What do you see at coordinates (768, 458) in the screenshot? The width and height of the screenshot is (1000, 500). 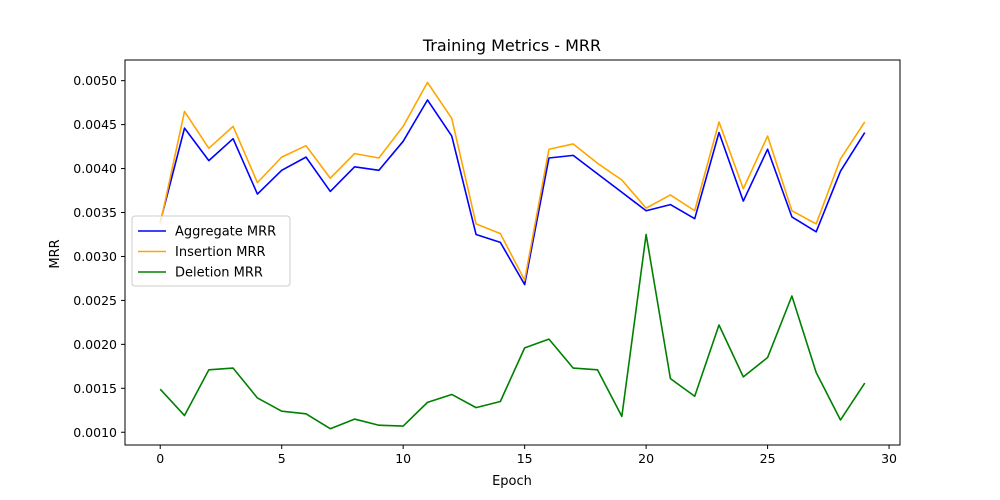 I see `x-tick-label: 25` at bounding box center [768, 458].